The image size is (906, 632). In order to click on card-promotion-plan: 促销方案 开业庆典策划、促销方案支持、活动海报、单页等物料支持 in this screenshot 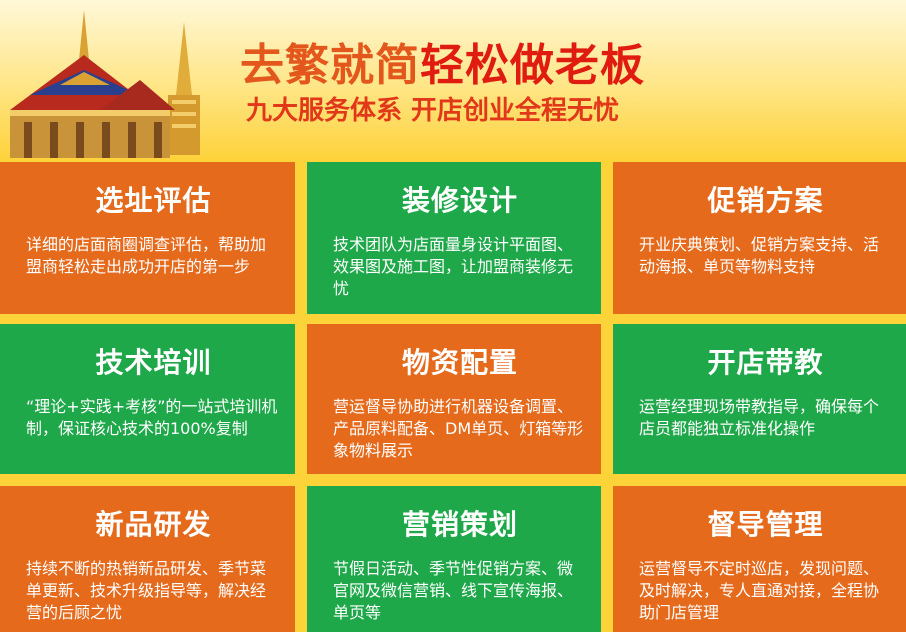, I will do `click(759, 238)`.